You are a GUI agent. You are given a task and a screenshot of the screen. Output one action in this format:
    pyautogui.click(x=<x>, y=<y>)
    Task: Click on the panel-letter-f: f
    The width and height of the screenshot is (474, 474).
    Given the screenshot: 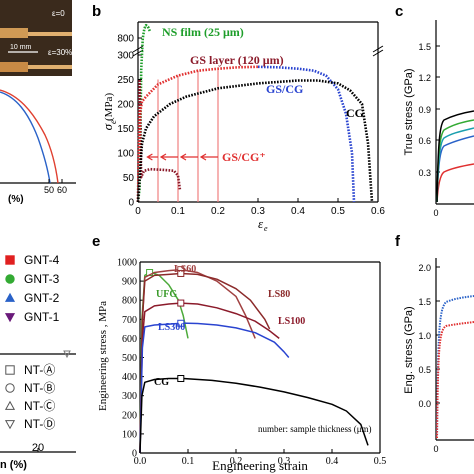 What is the action you would take?
    pyautogui.click(x=398, y=241)
    